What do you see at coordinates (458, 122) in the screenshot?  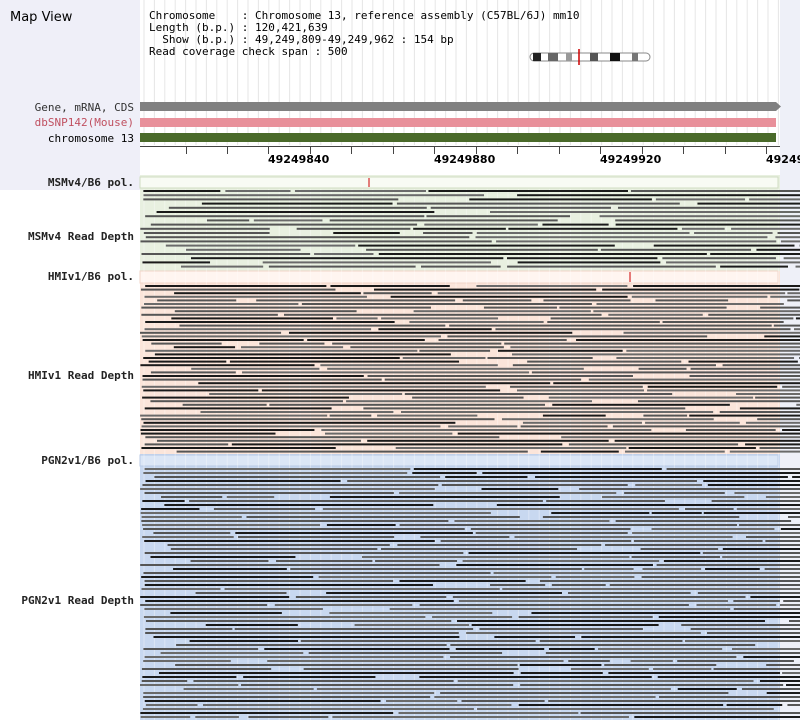 I see `snp-track-bar` at bounding box center [458, 122].